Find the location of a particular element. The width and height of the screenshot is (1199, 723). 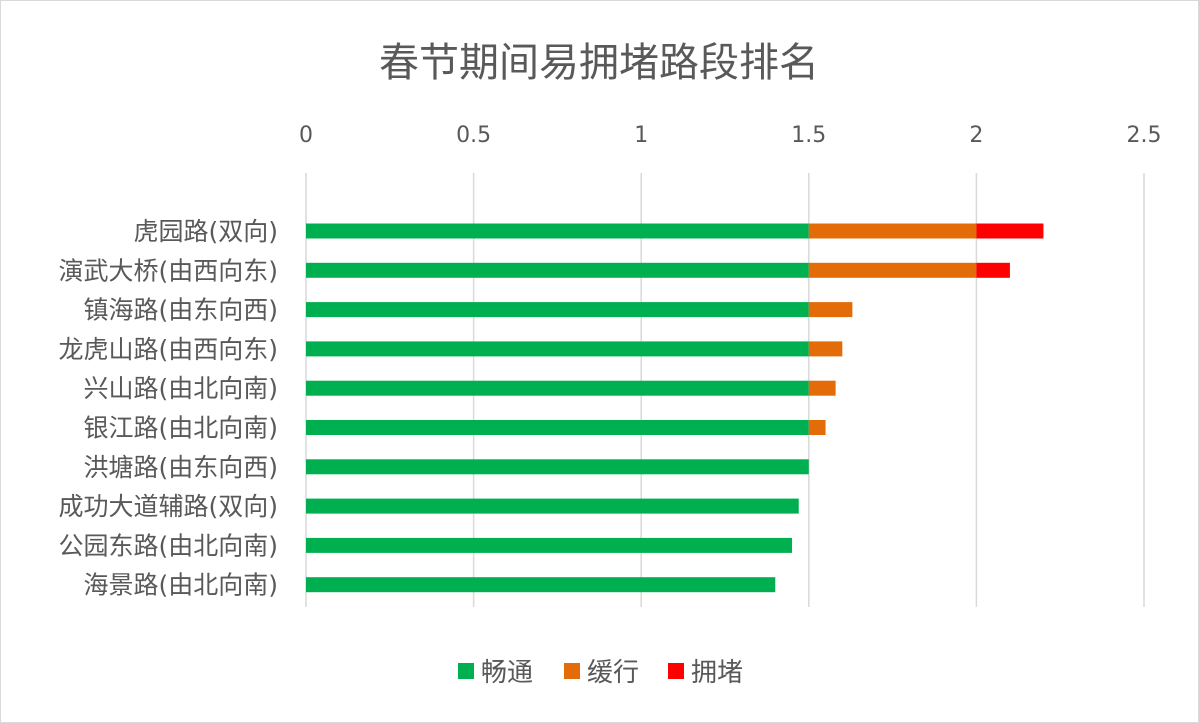

category-label: 洪塘路(由东向西) is located at coordinates (180, 467).